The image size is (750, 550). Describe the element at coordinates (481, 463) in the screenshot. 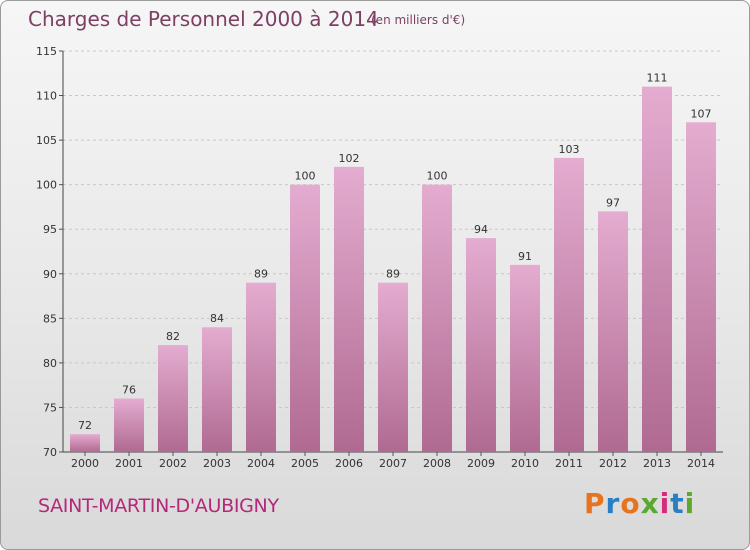

I see `x-tick-label: 2009` at that location.